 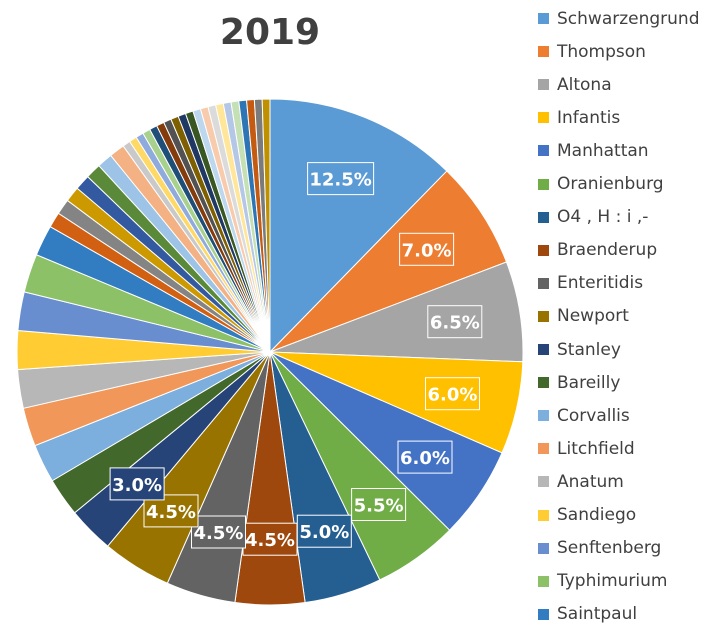 I want to click on data-label-6: 5.0%, so click(x=324, y=532).